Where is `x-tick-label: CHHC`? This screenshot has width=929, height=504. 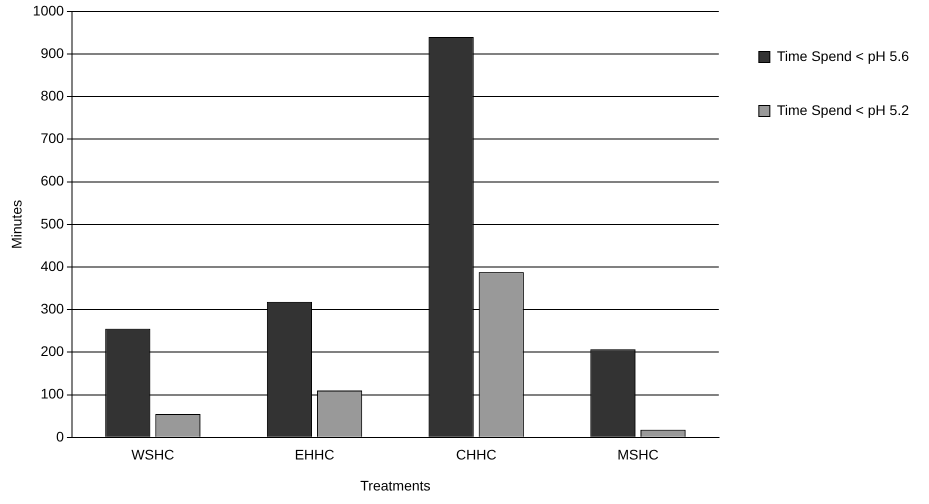 x-tick-label: CHHC is located at coordinates (476, 454).